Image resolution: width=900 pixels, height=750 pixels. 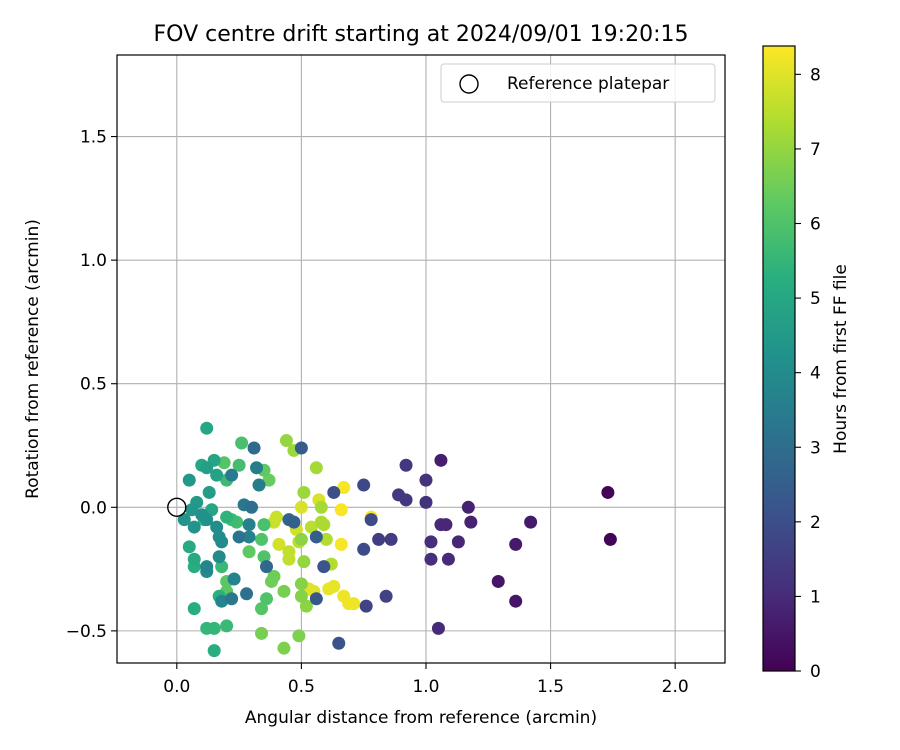 I want to click on reference-marker-group, so click(x=177, y=507).